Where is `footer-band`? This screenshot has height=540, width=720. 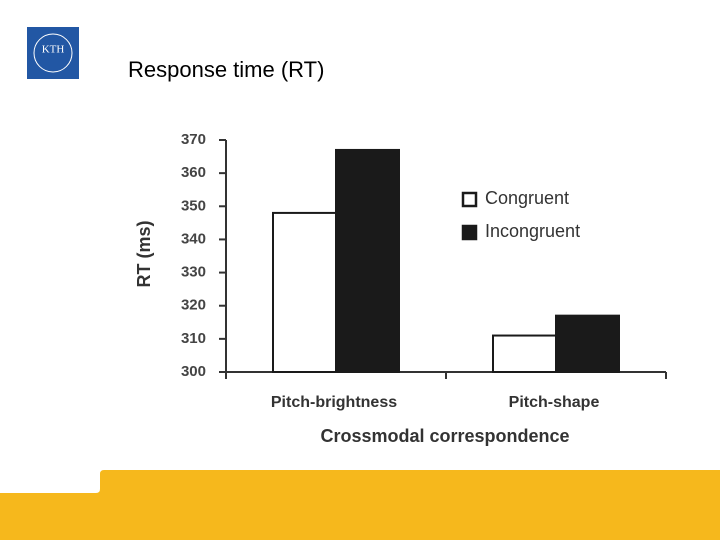 footer-band is located at coordinates (360, 505).